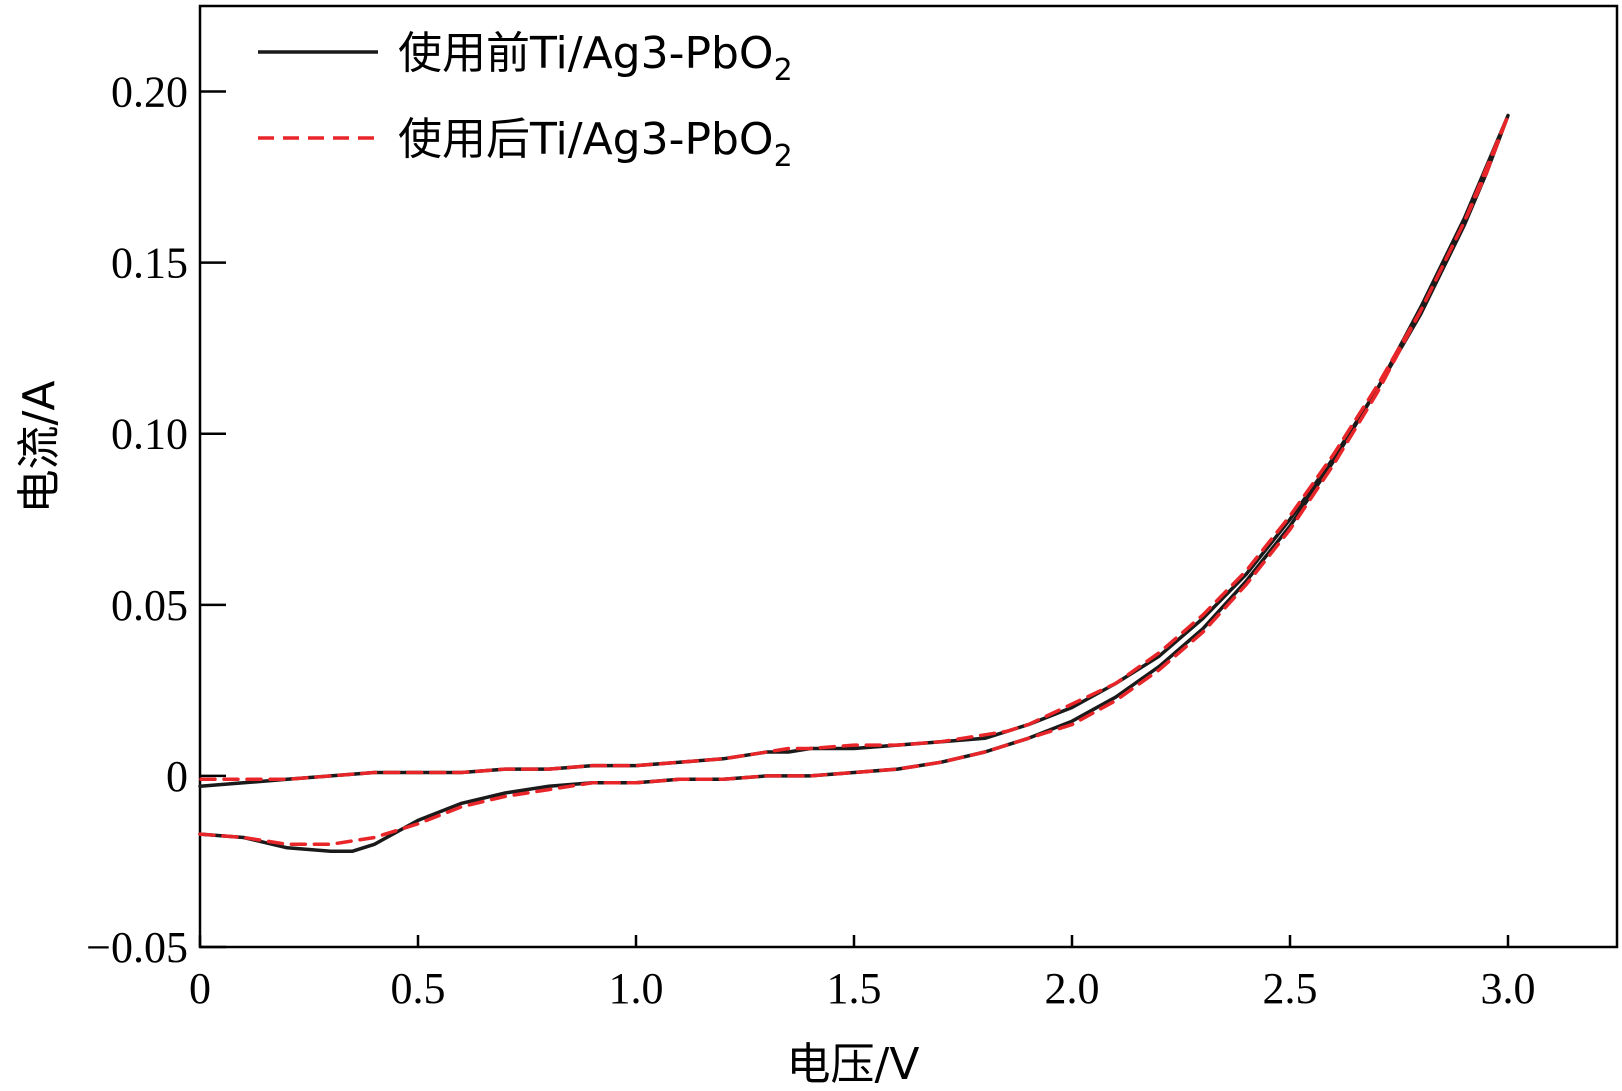 The width and height of the screenshot is (1622, 1091). Describe the element at coordinates (595, 144) in the screenshot. I see `legend-label-2: 使用后Ti/Ag3-PbO2` at that location.